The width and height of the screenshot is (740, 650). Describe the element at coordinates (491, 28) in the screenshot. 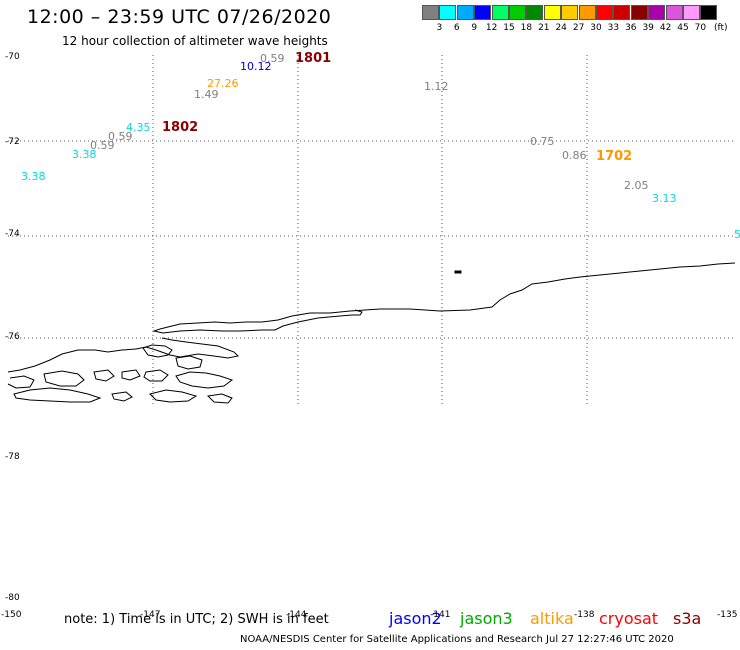

I see `color-scale-tick: 12` at that location.